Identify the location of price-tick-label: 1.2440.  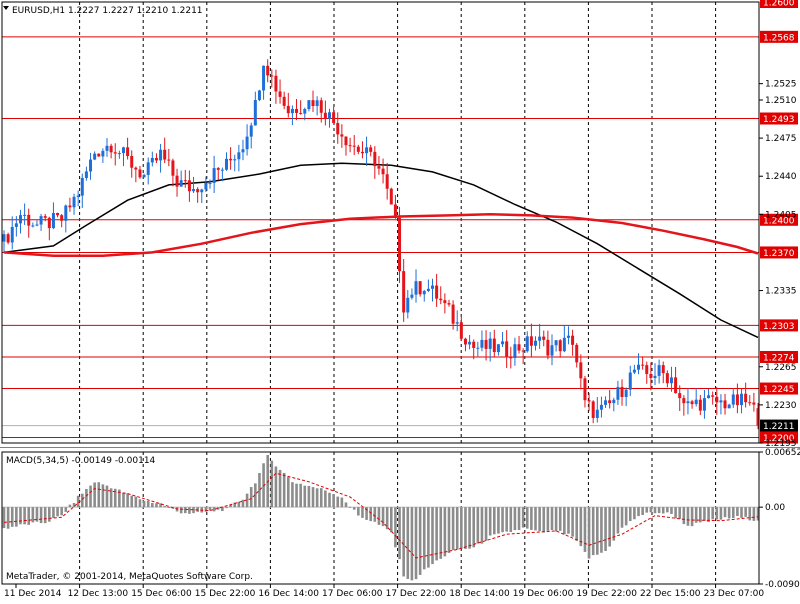
(781, 177).